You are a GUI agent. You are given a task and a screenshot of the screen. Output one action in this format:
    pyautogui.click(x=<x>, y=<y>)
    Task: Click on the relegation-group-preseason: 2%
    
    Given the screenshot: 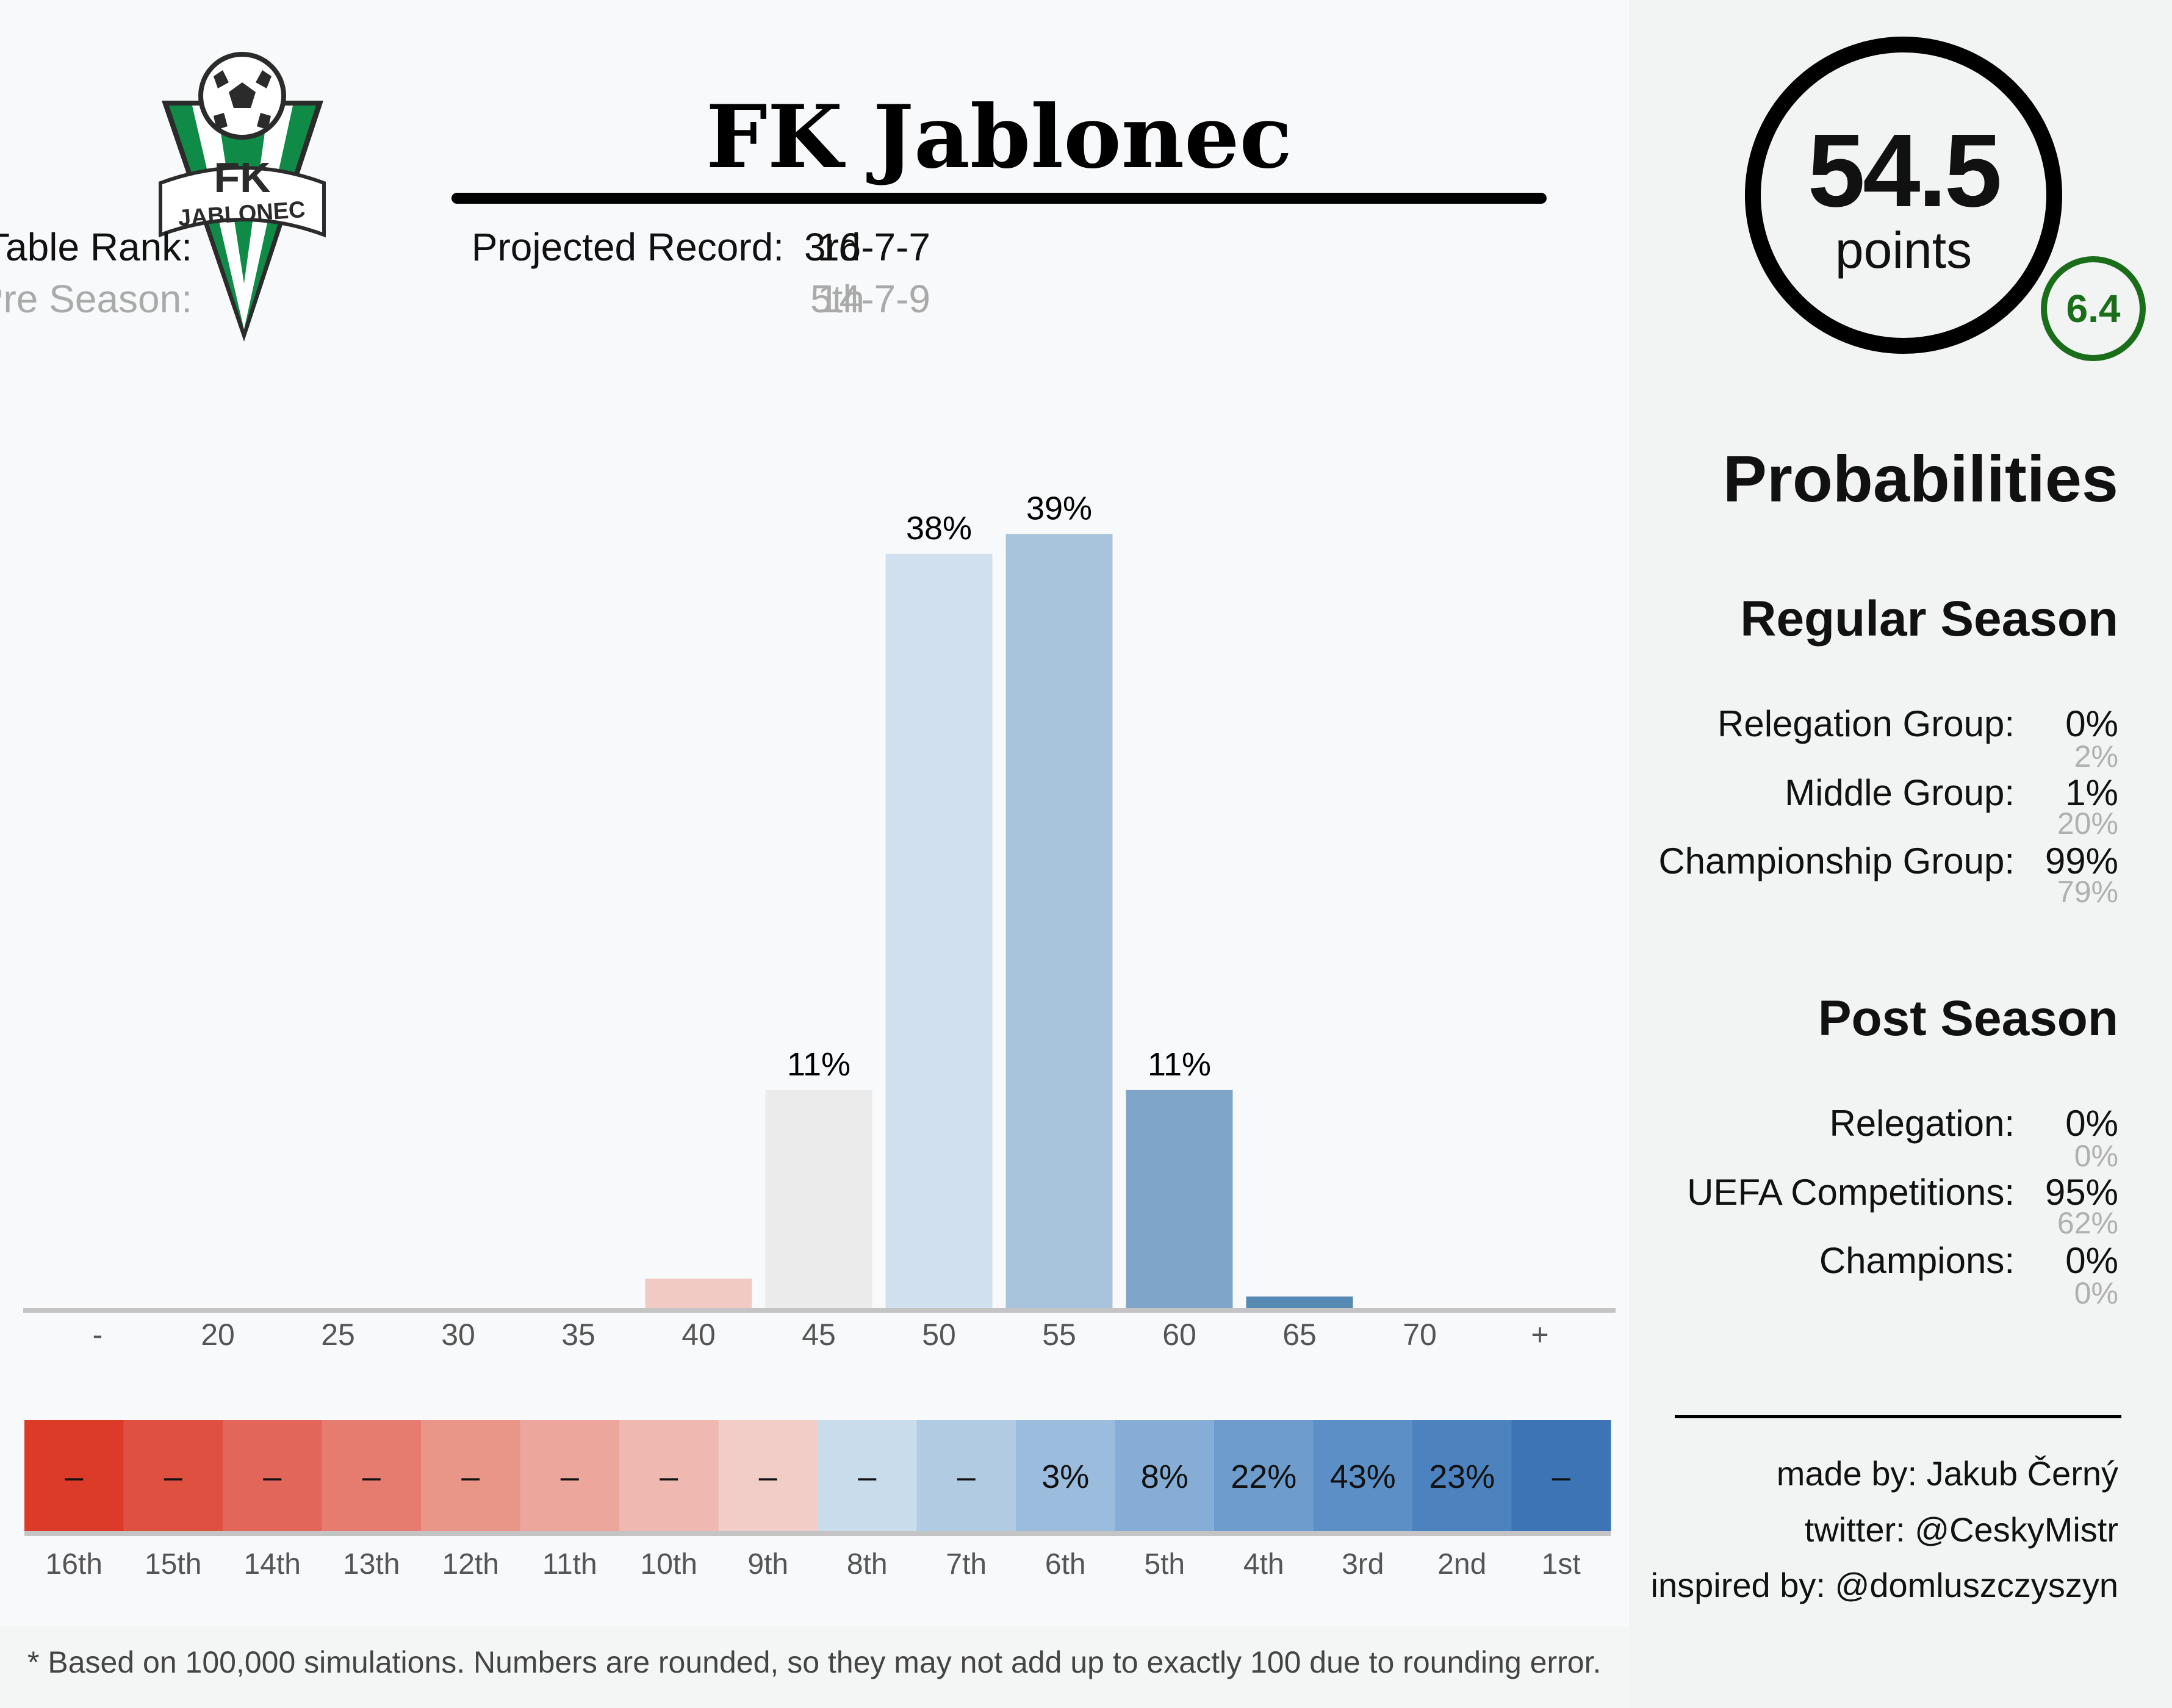 What is the action you would take?
    pyautogui.click(x=2096, y=756)
    